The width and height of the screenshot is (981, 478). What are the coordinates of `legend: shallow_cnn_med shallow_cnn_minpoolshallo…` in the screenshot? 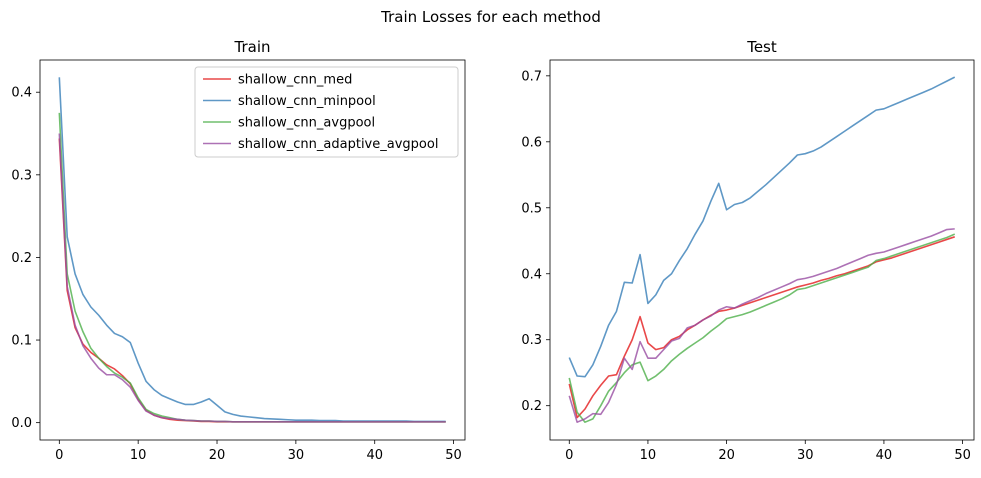 It's located at (326, 112).